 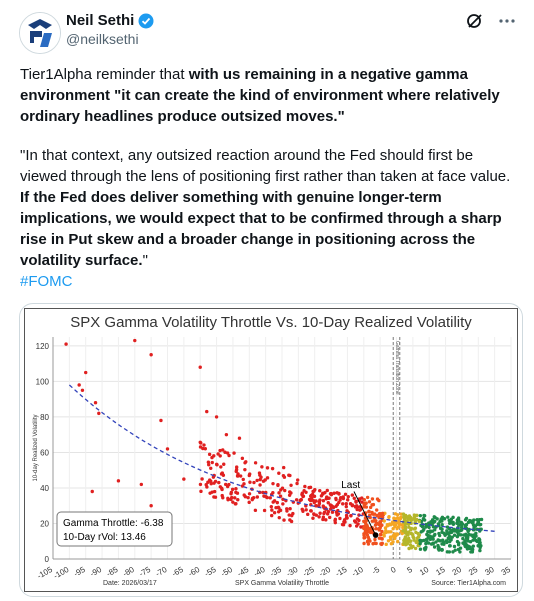 I want to click on author-name: Neil Sethi, so click(x=110, y=20).